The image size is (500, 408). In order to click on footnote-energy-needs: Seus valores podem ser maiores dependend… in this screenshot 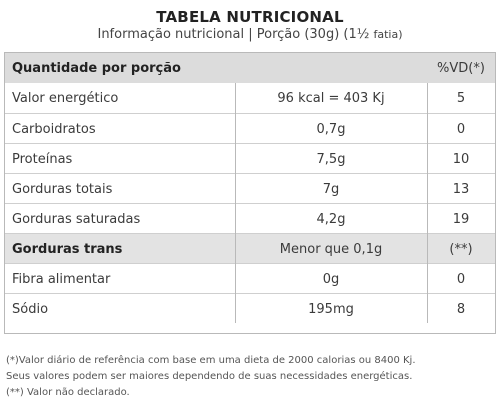, I will do `click(209, 376)`.